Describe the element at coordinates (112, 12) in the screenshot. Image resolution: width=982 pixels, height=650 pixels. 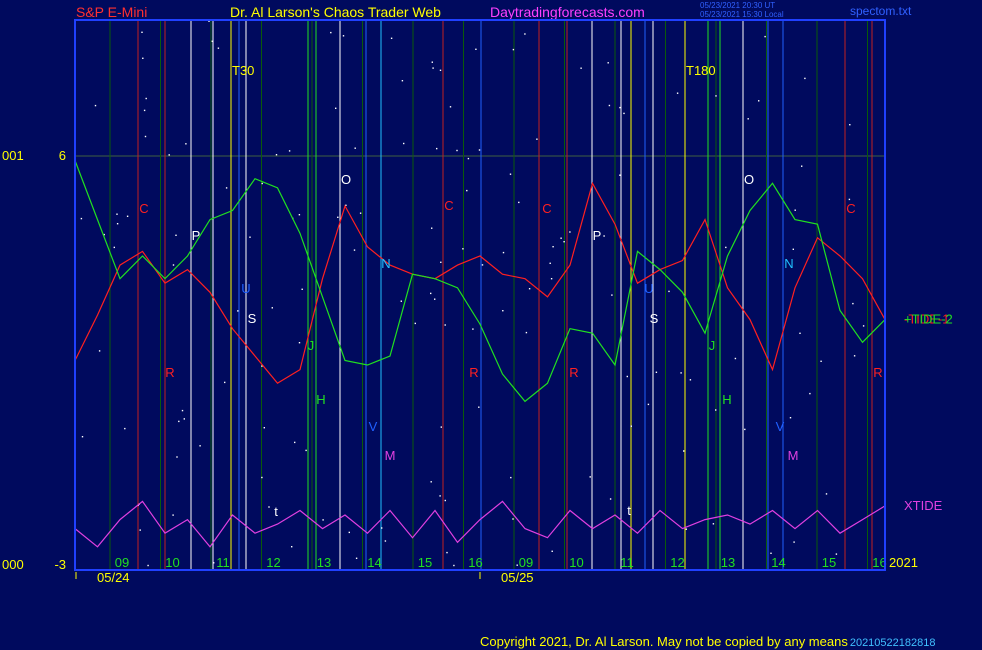
I see `symbol-label: S&P E-Mini` at that location.